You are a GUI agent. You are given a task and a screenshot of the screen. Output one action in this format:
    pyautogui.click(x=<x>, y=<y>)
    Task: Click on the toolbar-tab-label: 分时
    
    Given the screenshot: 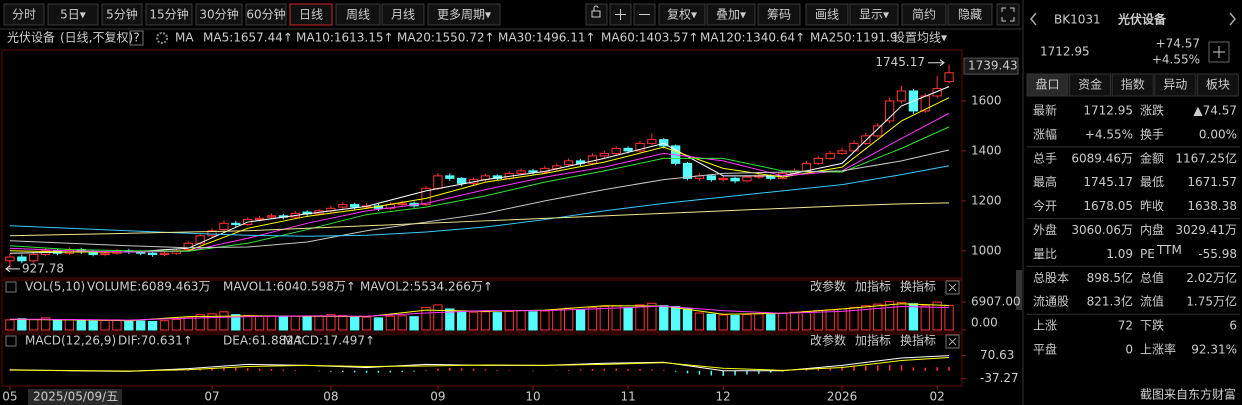 What is the action you would take?
    pyautogui.click(x=24, y=15)
    